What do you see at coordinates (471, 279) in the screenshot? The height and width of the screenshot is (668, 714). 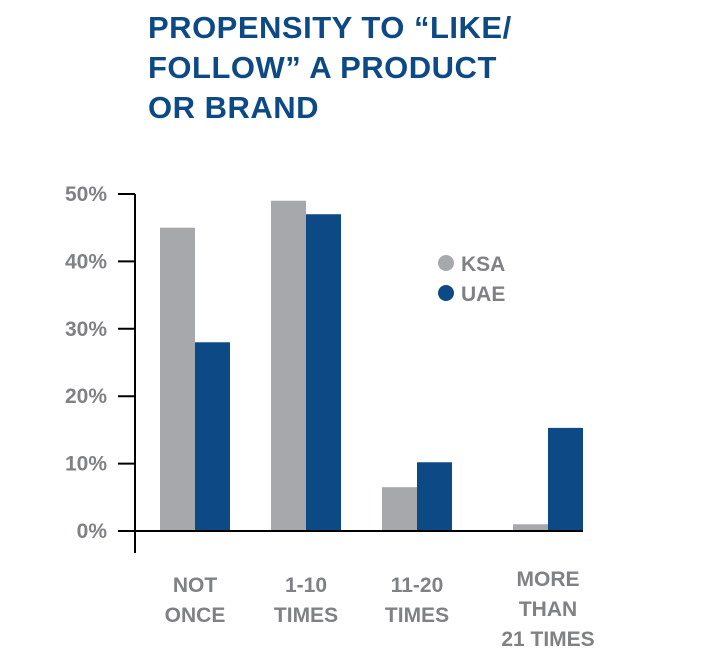 I see `legend: KSA UAE` at bounding box center [471, 279].